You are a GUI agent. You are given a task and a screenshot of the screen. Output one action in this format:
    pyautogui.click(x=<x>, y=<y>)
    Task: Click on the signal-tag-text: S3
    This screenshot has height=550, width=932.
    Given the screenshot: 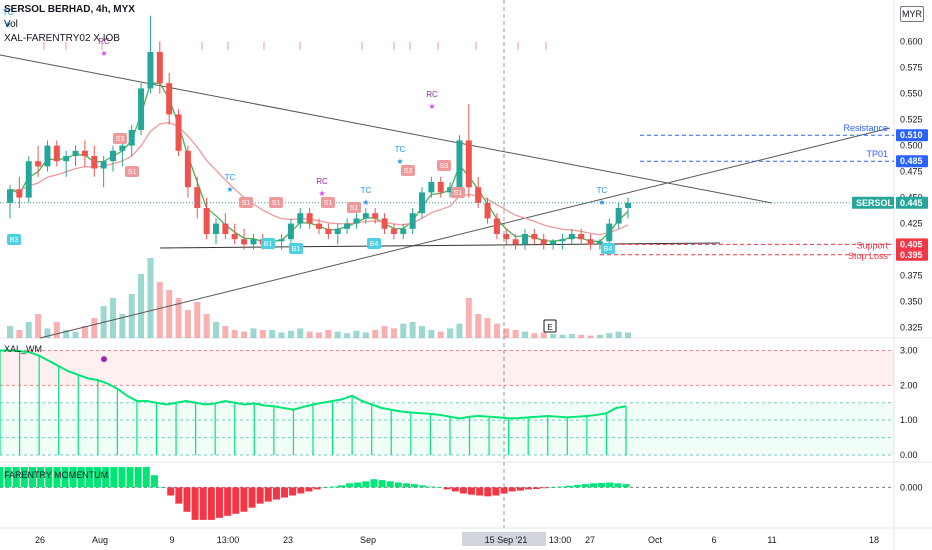 What is the action you would take?
    pyautogui.click(x=120, y=139)
    